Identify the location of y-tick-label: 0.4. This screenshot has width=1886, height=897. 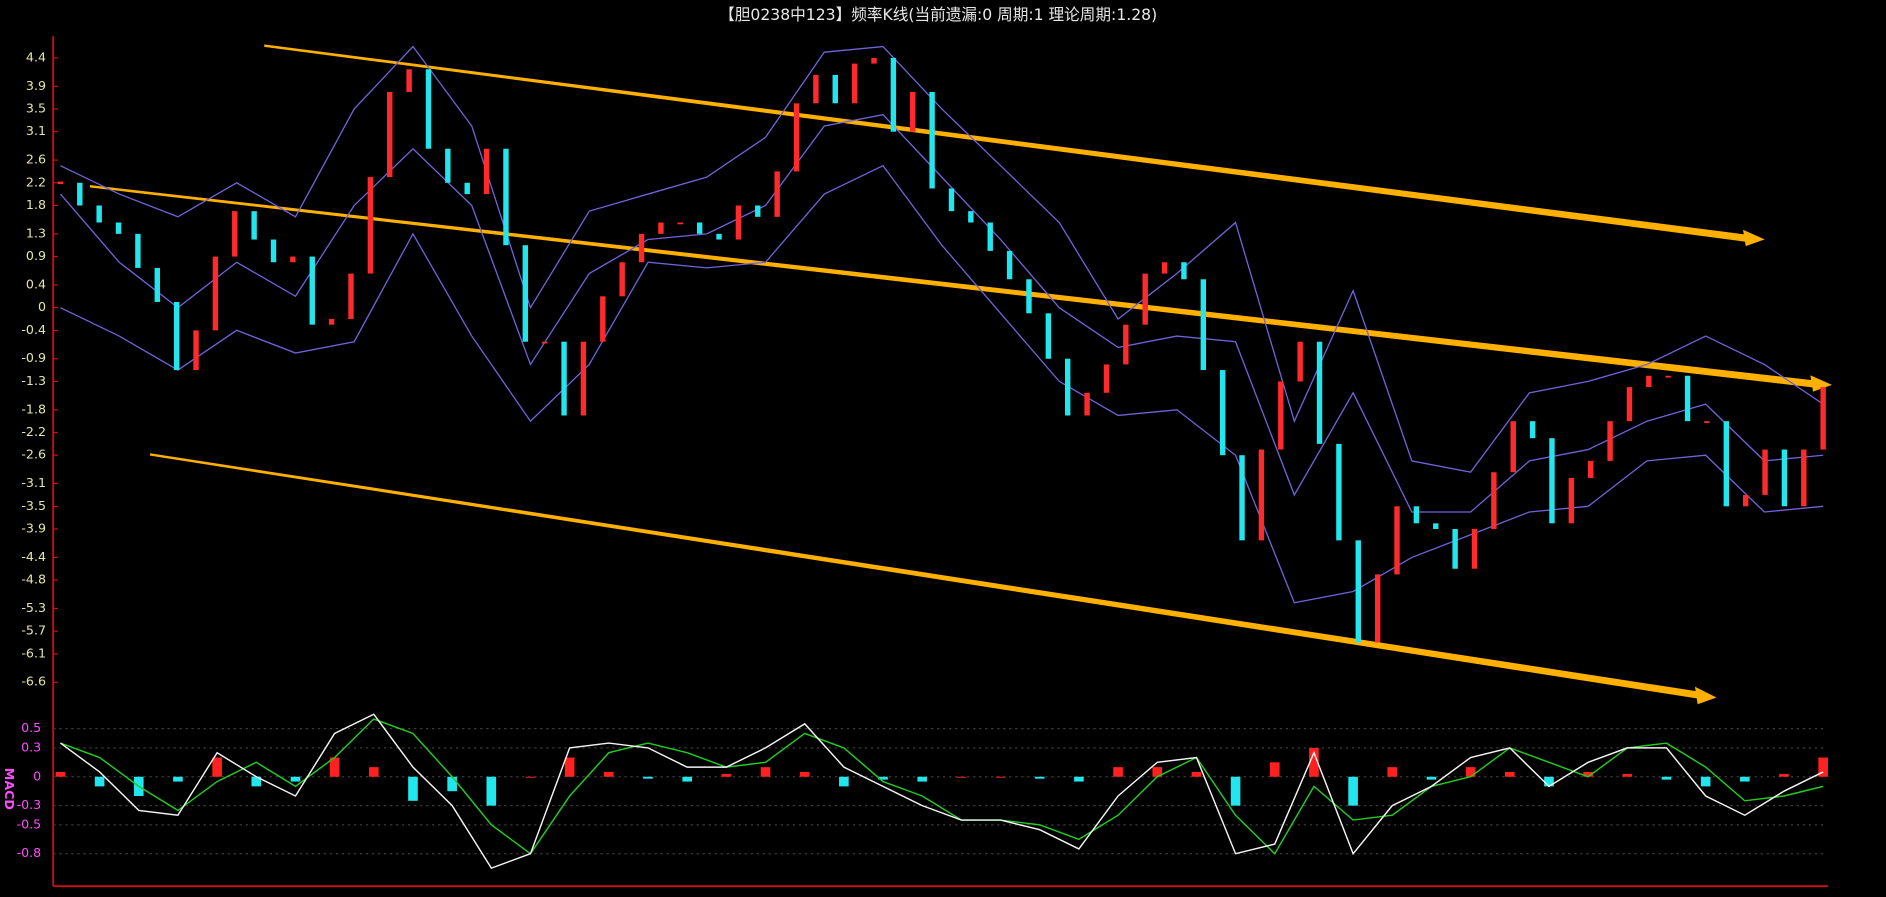
(36, 283).